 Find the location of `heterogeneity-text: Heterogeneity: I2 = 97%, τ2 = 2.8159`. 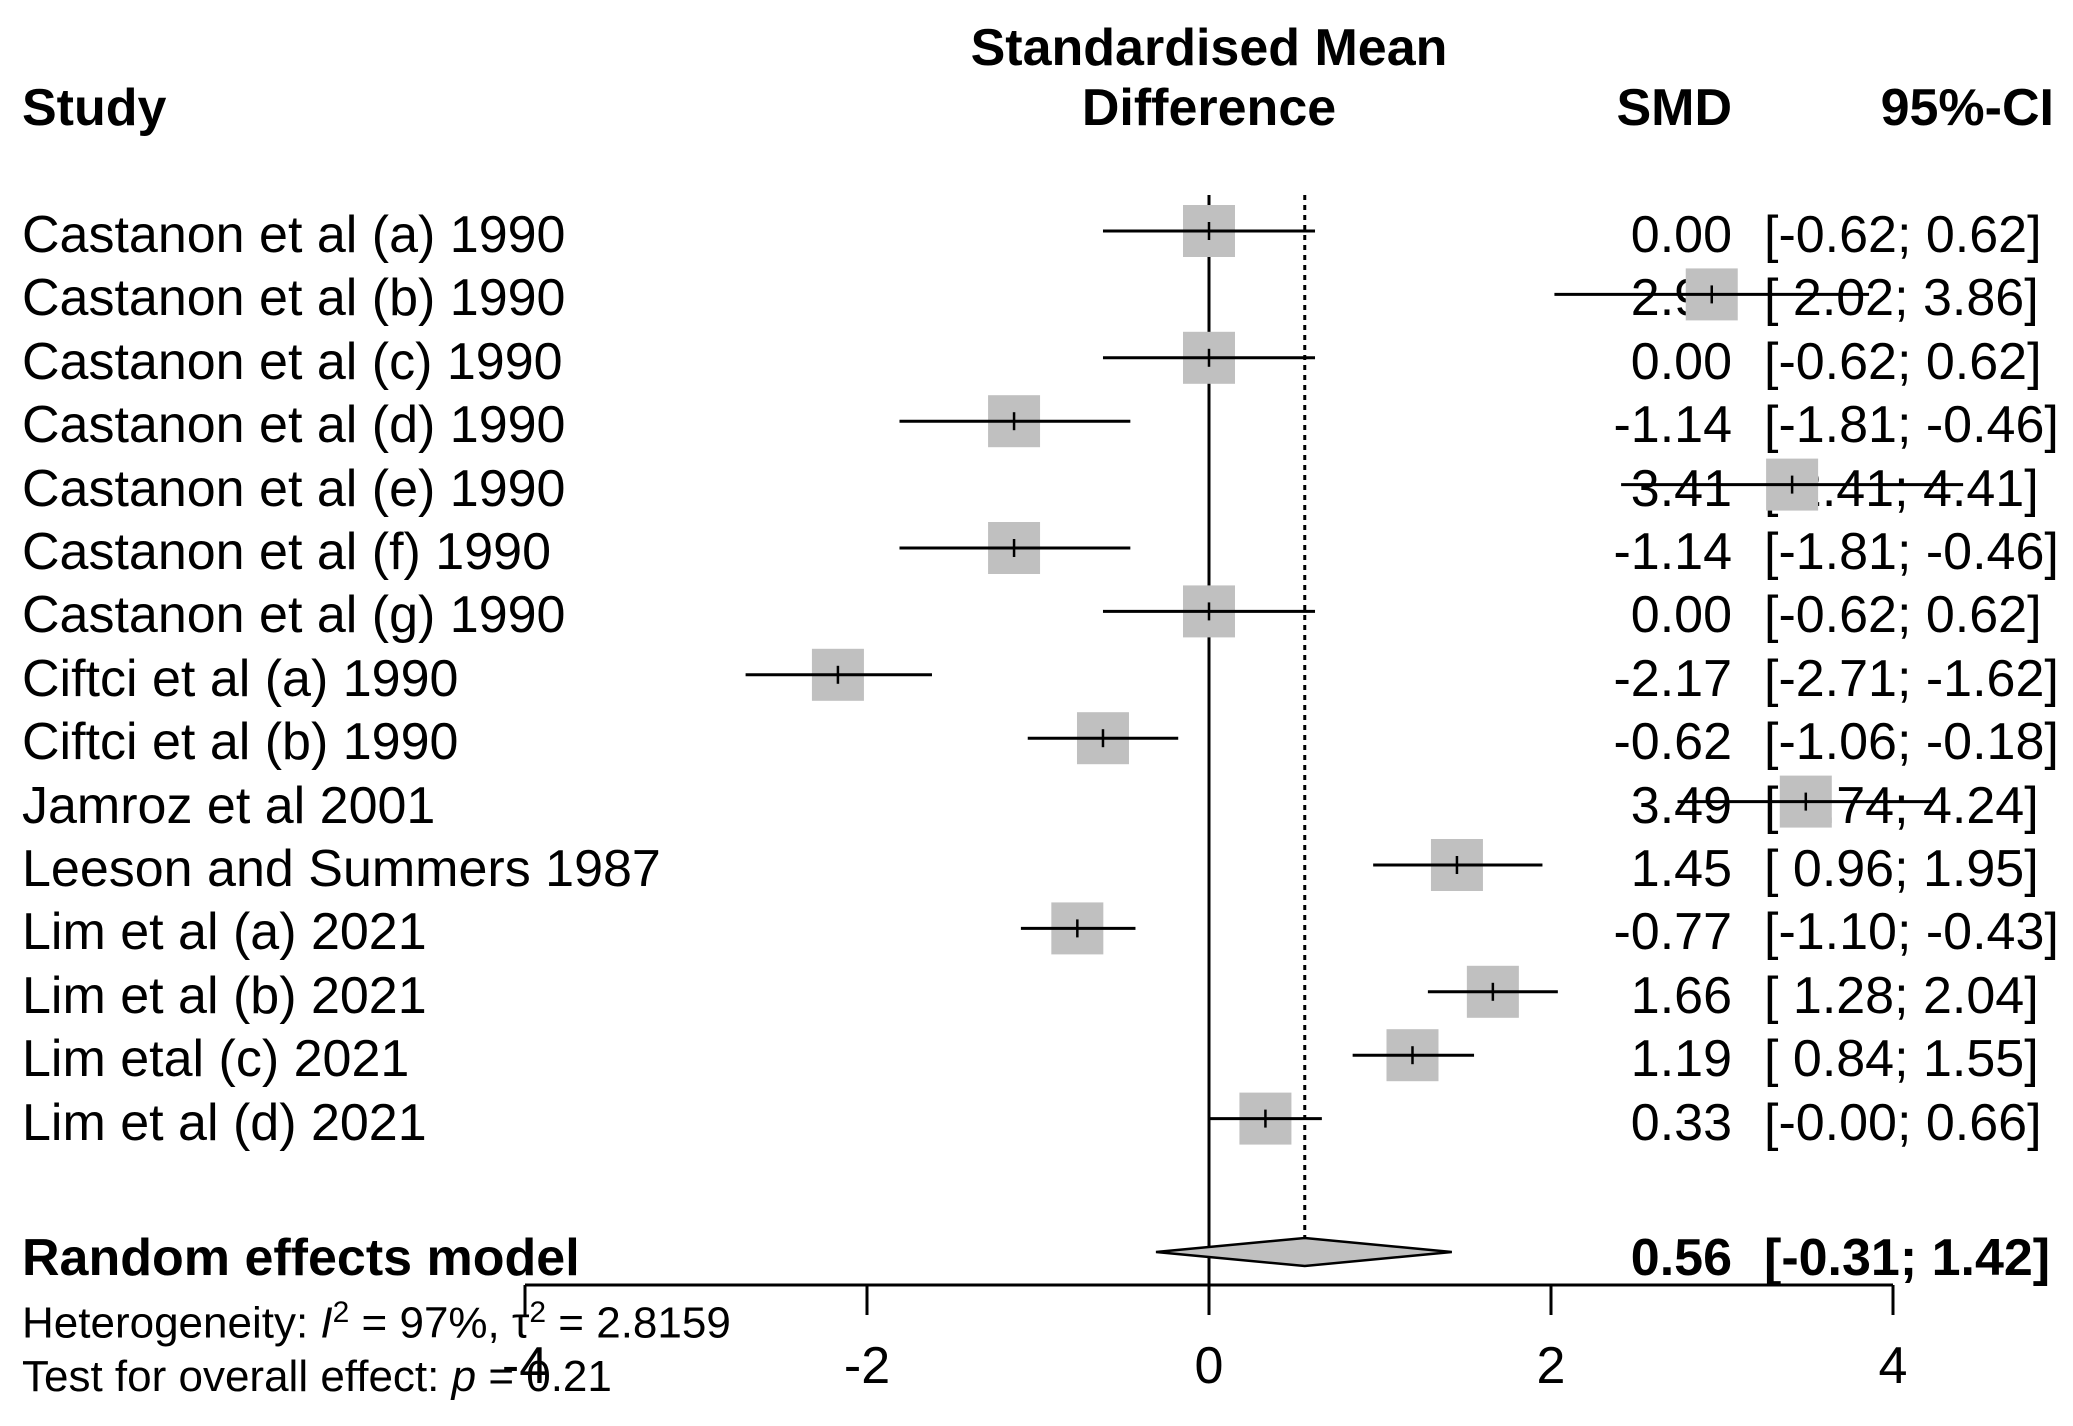

heterogeneity-text: Heterogeneity: I2 = 97%, τ2 = 2.8159 is located at coordinates (376, 1322).